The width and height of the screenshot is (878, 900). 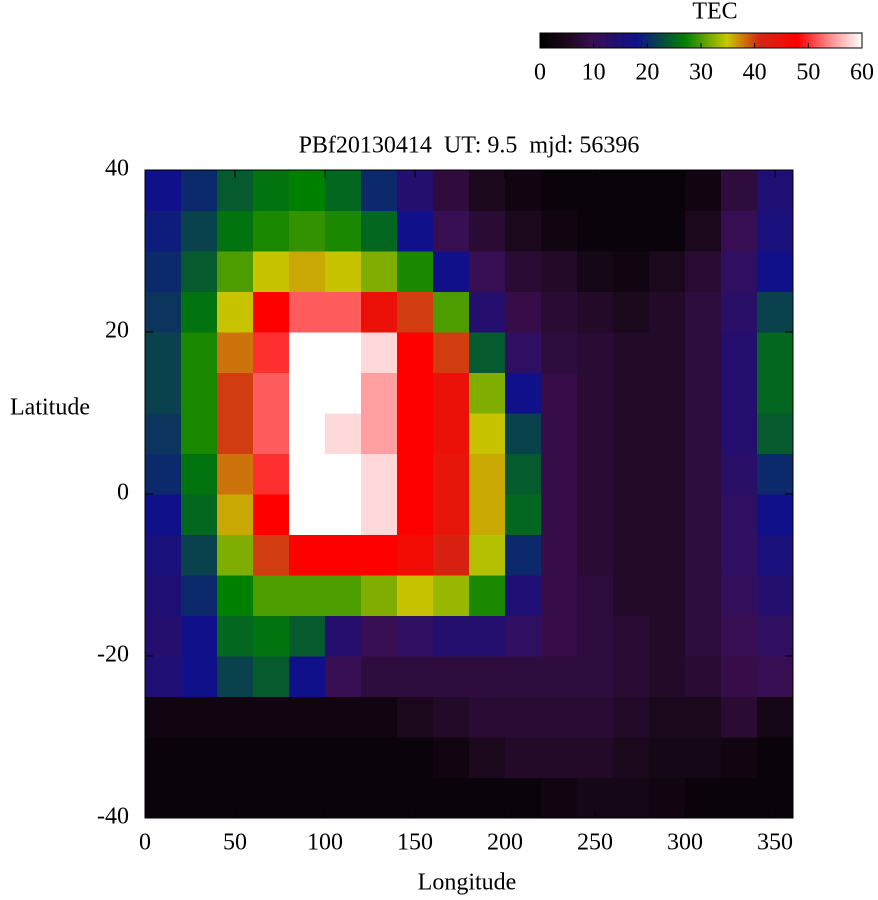 What do you see at coordinates (467, 883) in the screenshot?
I see `x-axis-label: Longitude` at bounding box center [467, 883].